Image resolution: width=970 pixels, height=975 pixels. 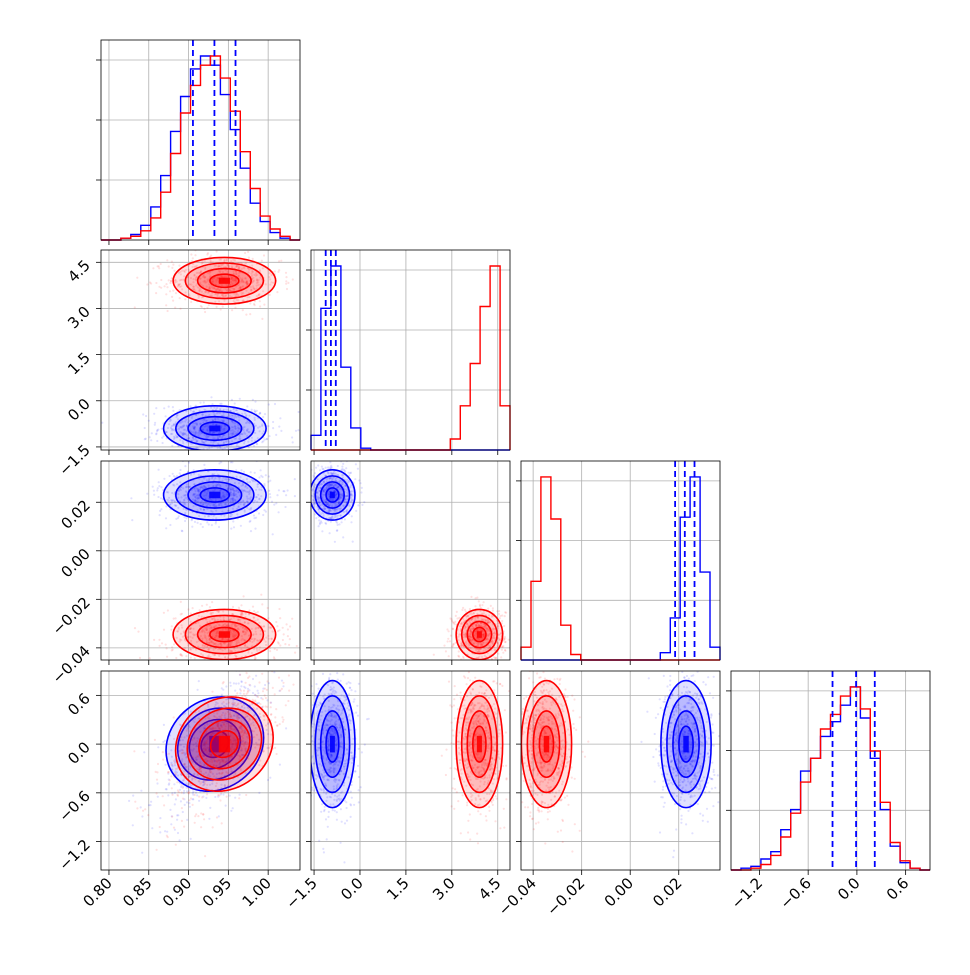 I want to click on panel-p1-p4, so click(x=201, y=755).